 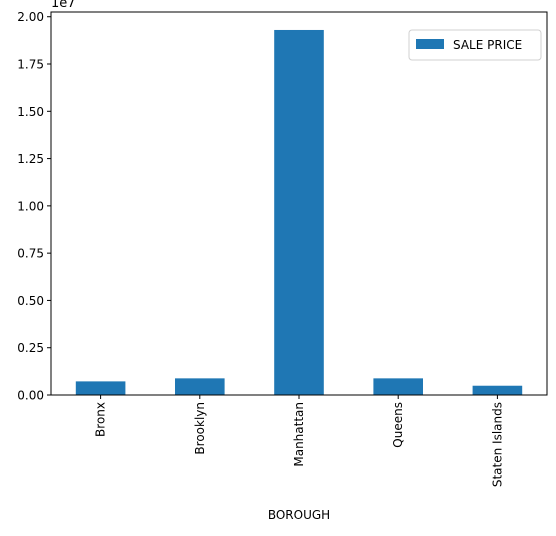 I want to click on bar-brooklyn, so click(x=200, y=386).